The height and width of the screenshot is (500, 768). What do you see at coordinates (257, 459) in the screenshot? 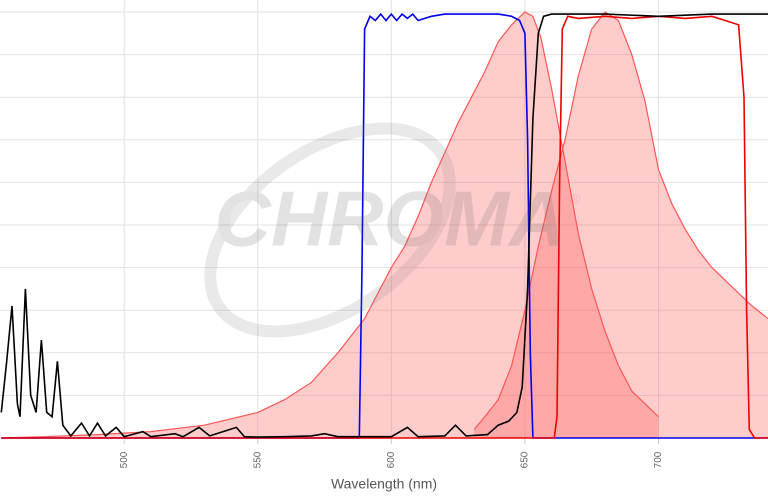
I see `x-tick-label: 550` at bounding box center [257, 459].